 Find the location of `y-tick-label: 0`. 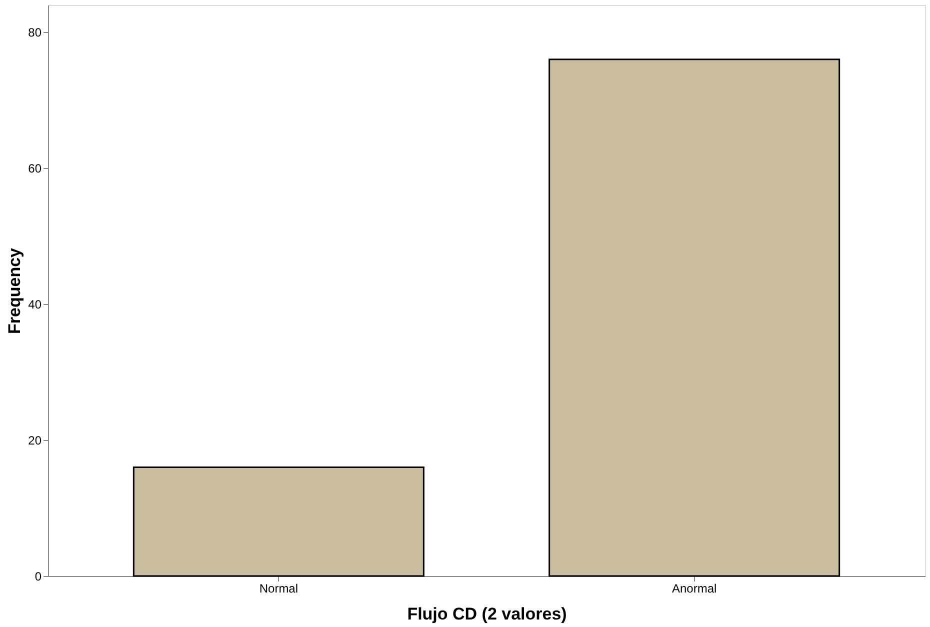

y-tick-label: 0 is located at coordinates (38, 577).